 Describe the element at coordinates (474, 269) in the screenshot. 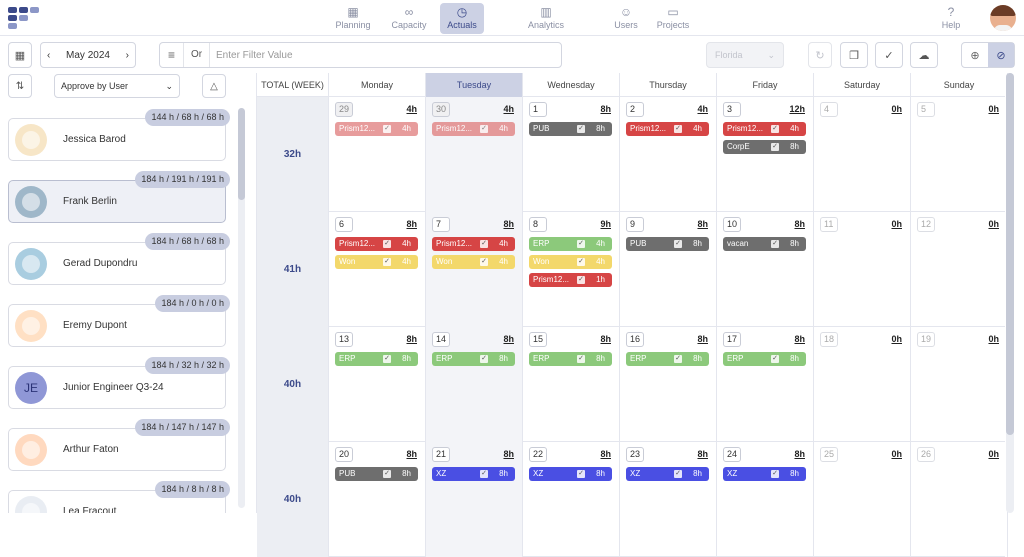

I see `day-cell: 7 8h Prism12... ✓ 4h Won ✓ 4h` at that location.